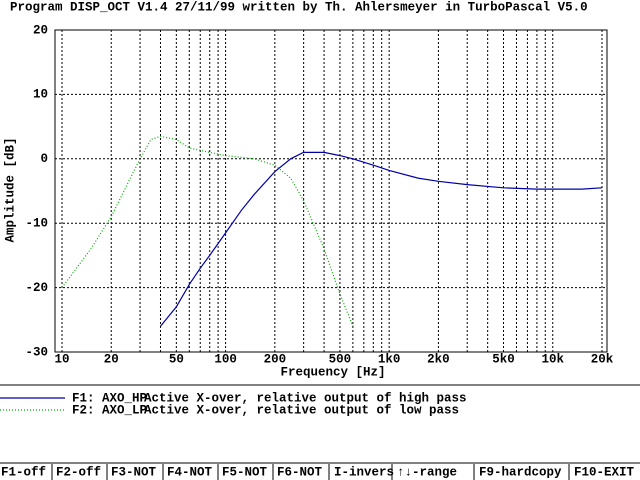  I want to click on function-key: F3-NOT, so click(134, 472).